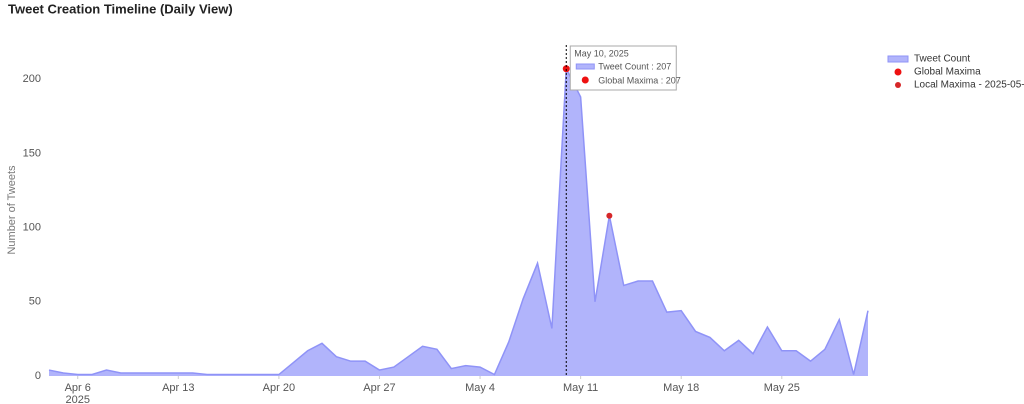 This screenshot has height=404, width=1024. Describe the element at coordinates (78, 388) in the screenshot. I see `x-tick-label: Apr 6` at that location.